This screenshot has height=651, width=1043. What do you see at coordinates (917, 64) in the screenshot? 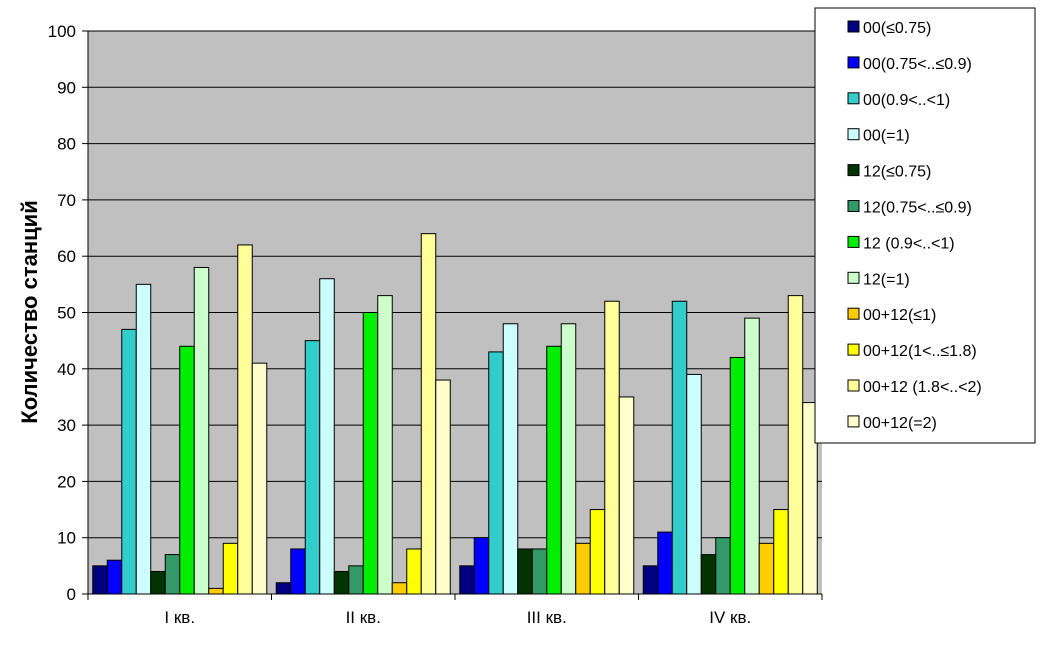
I see `legend-label: 00(0.75<..≤0.9)` at bounding box center [917, 64].